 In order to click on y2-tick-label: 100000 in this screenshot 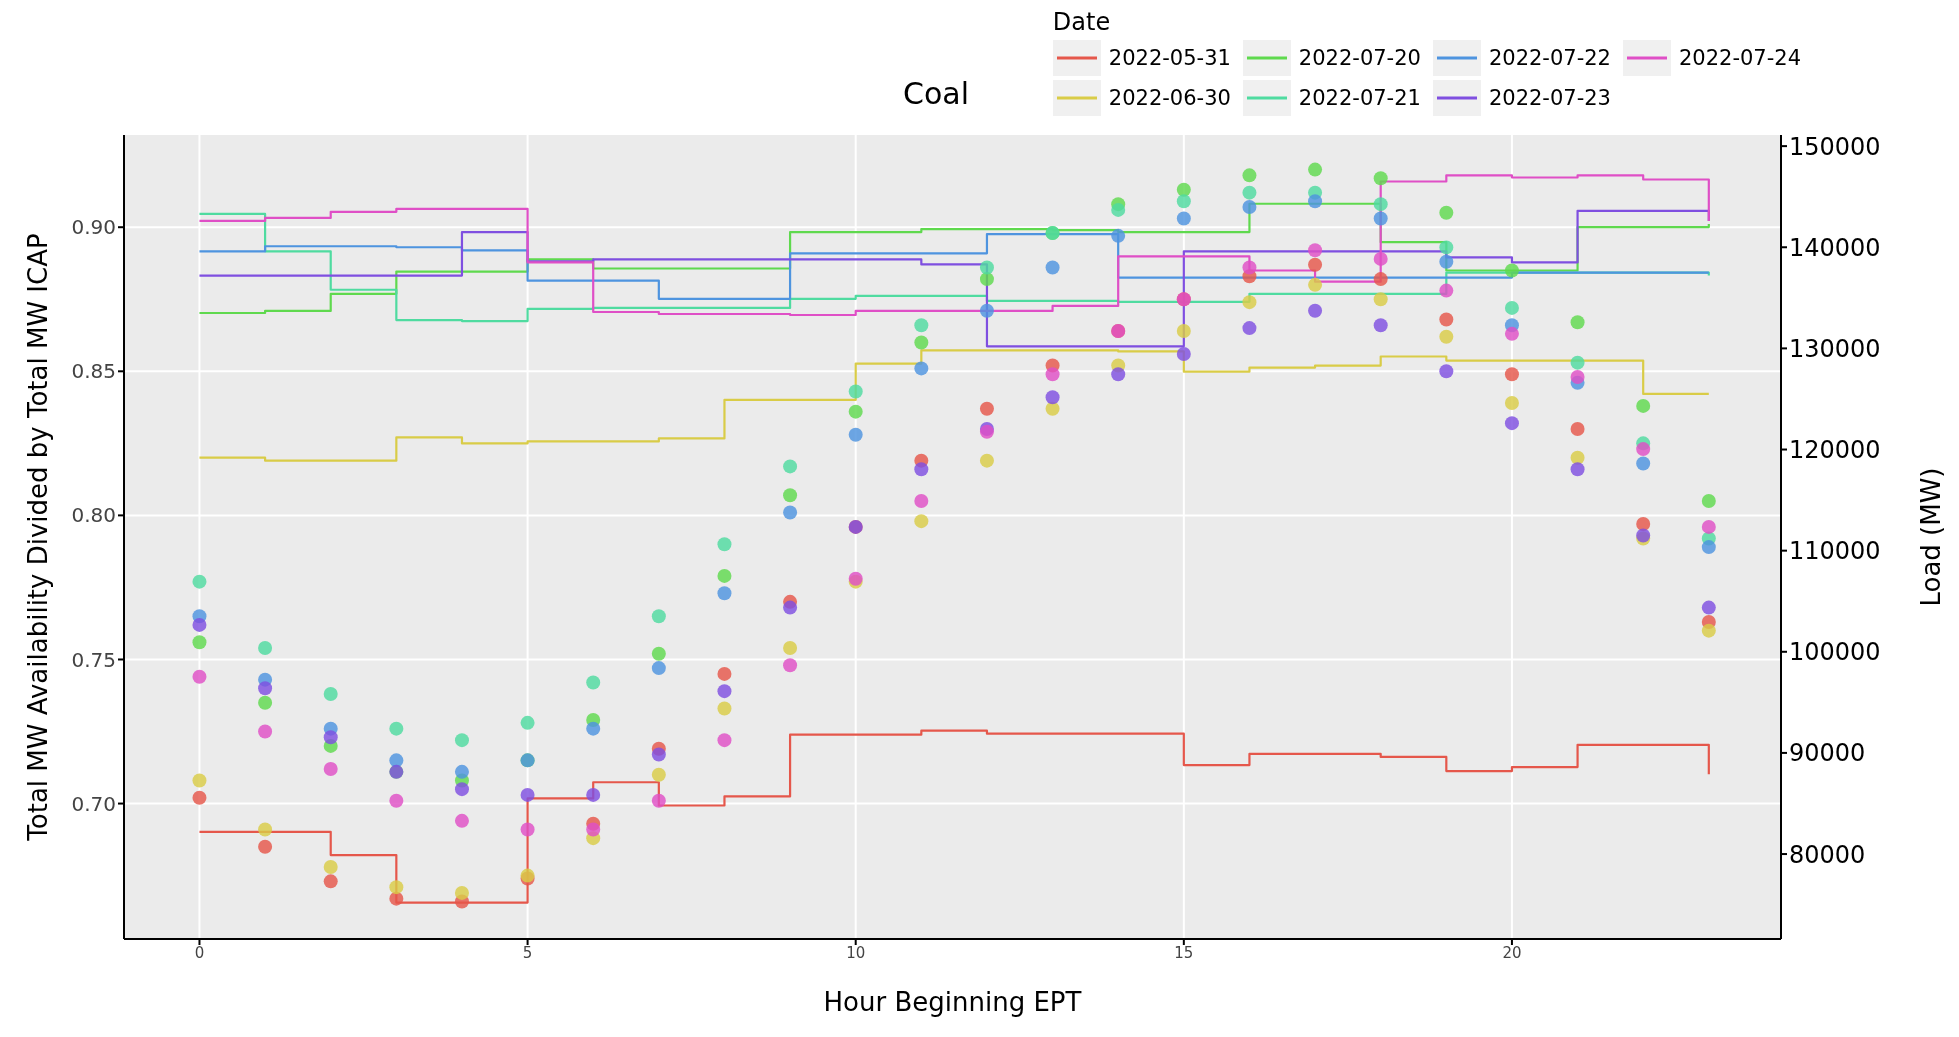, I will do `click(1835, 652)`.